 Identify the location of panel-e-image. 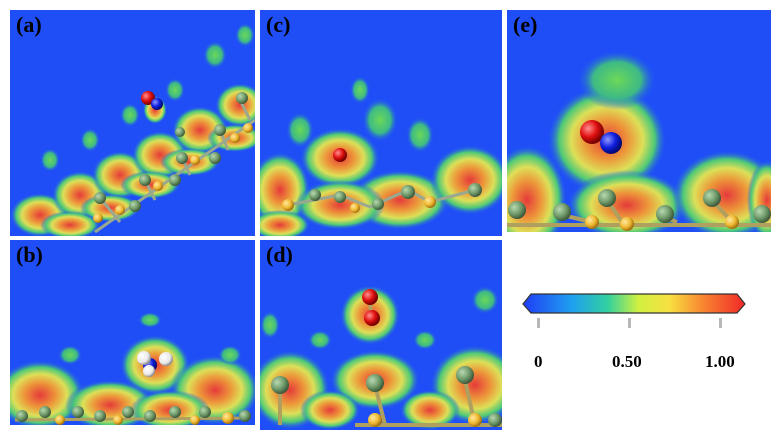
(639, 141).